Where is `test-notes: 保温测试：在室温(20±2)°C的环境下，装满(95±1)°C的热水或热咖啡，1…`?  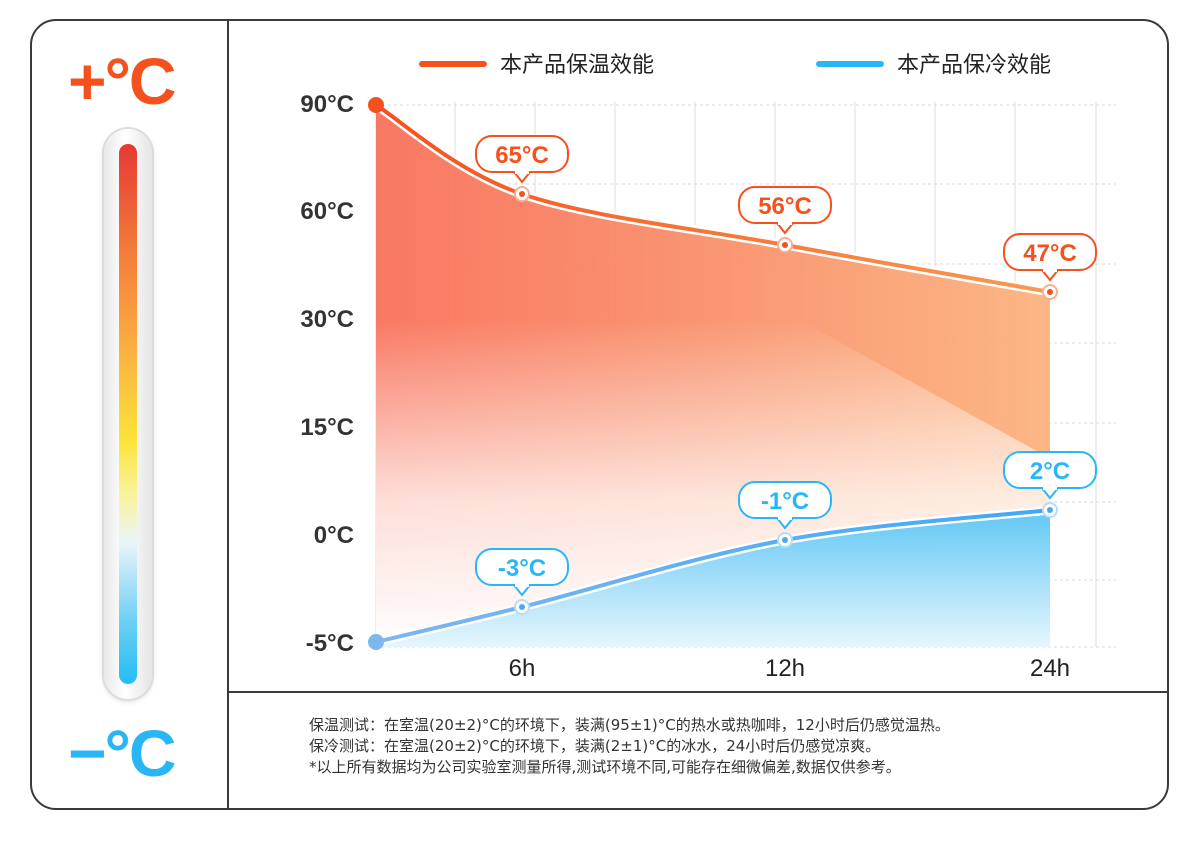
test-notes: 保温测试：在室温(20±2)°C的环境下，装满(95±1)°C的热水或热咖啡，1… is located at coordinates (698, 749).